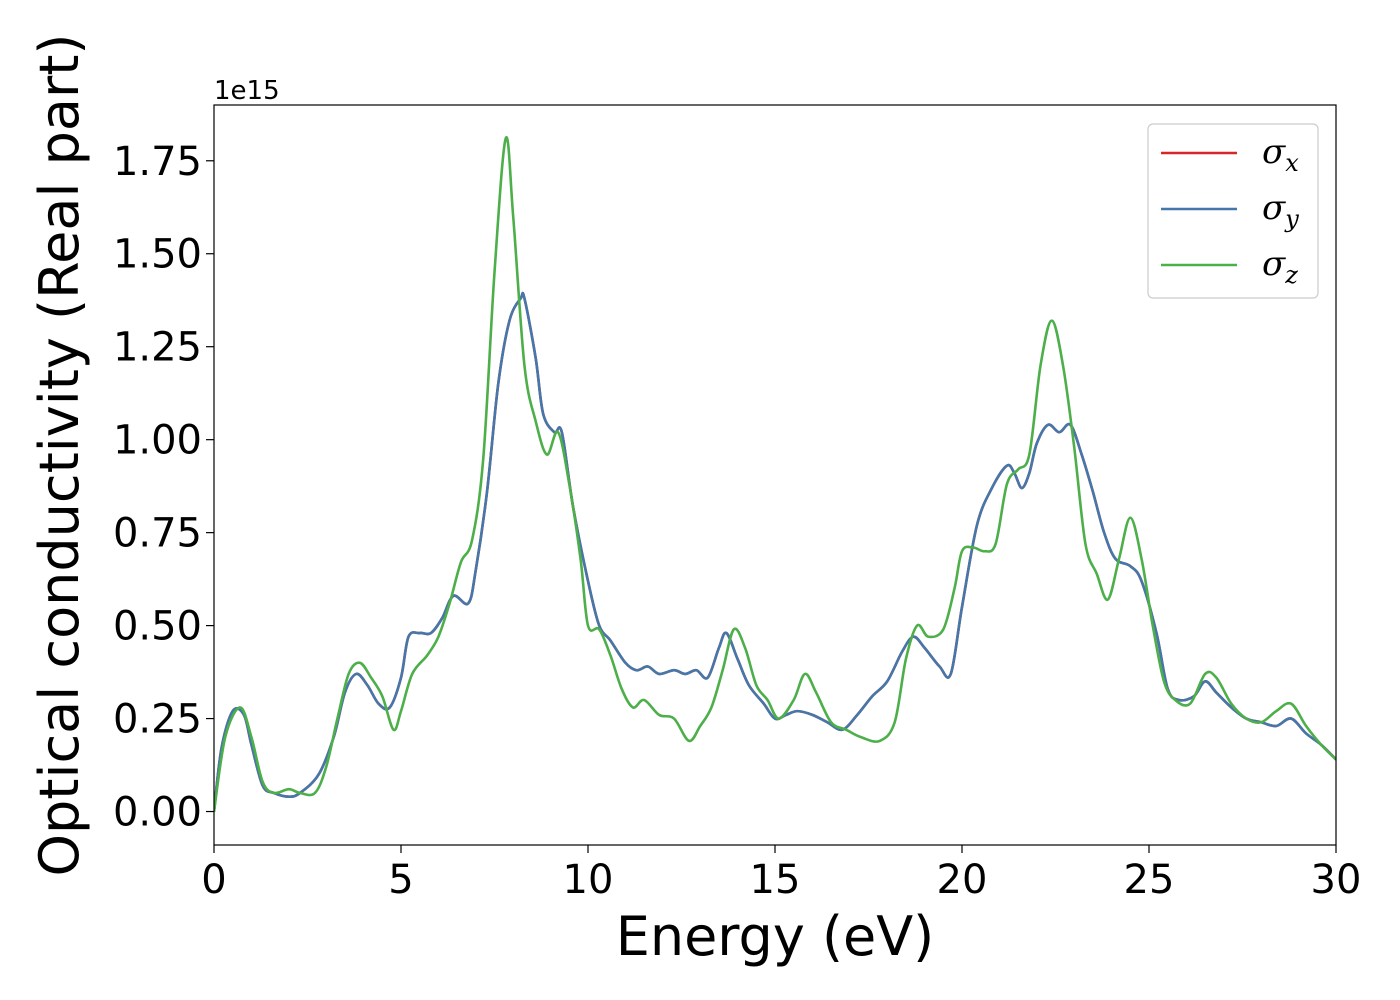  I want to click on legend-entry-sigma-x: σx, so click(1230, 154).